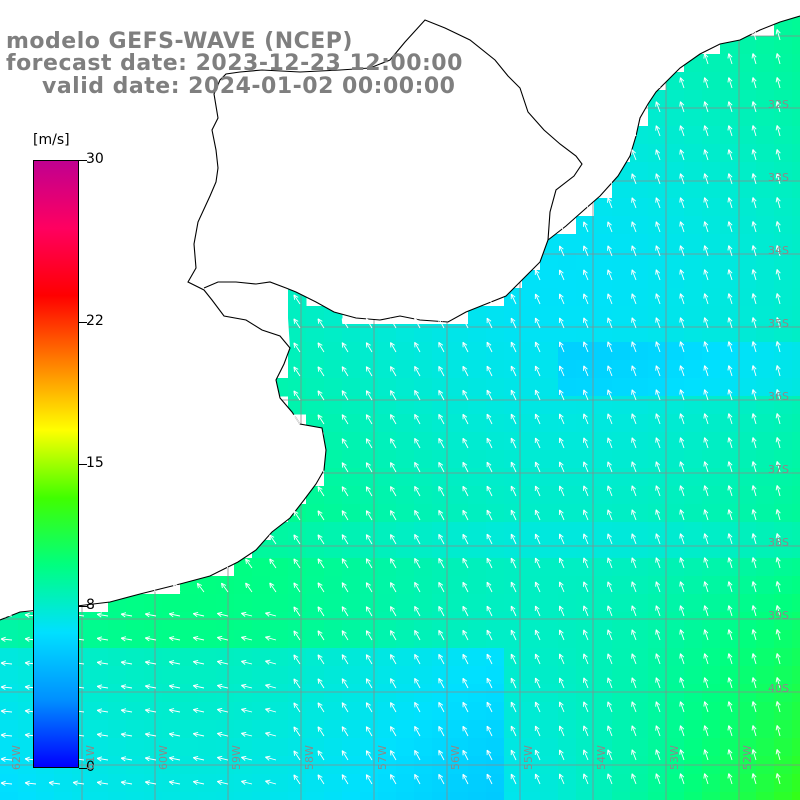  What do you see at coordinates (83, 160) in the screenshot?
I see `colorbar-tick-mark` at bounding box center [83, 160].